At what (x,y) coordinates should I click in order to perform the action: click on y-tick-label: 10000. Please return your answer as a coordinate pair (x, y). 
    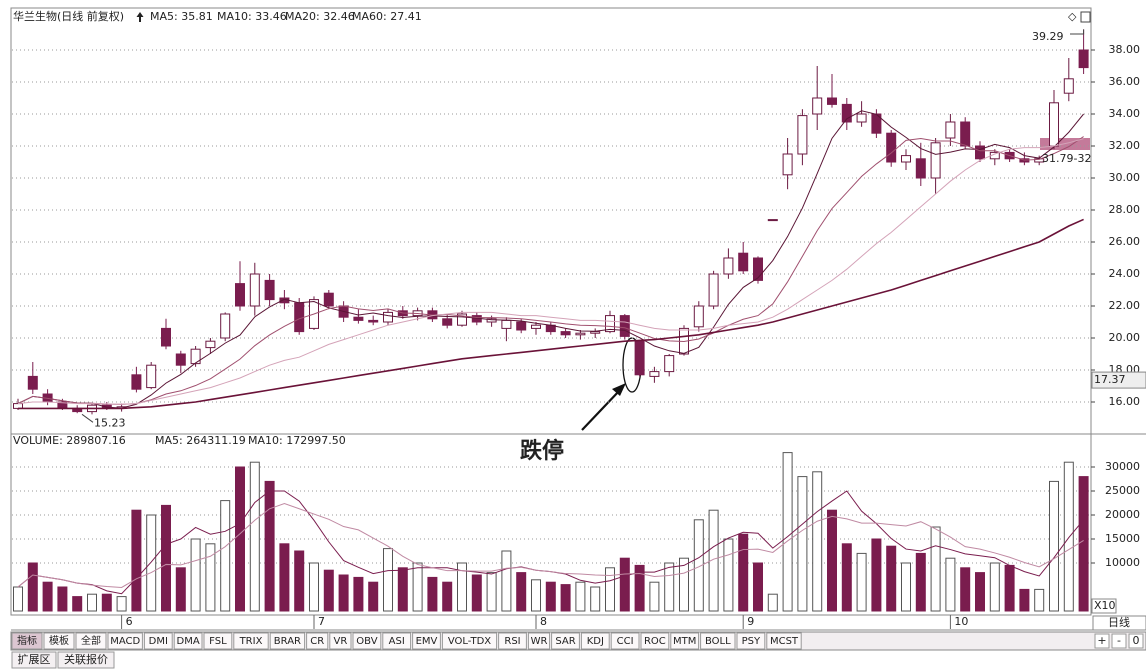
    Looking at the image, I should click on (1122, 562).